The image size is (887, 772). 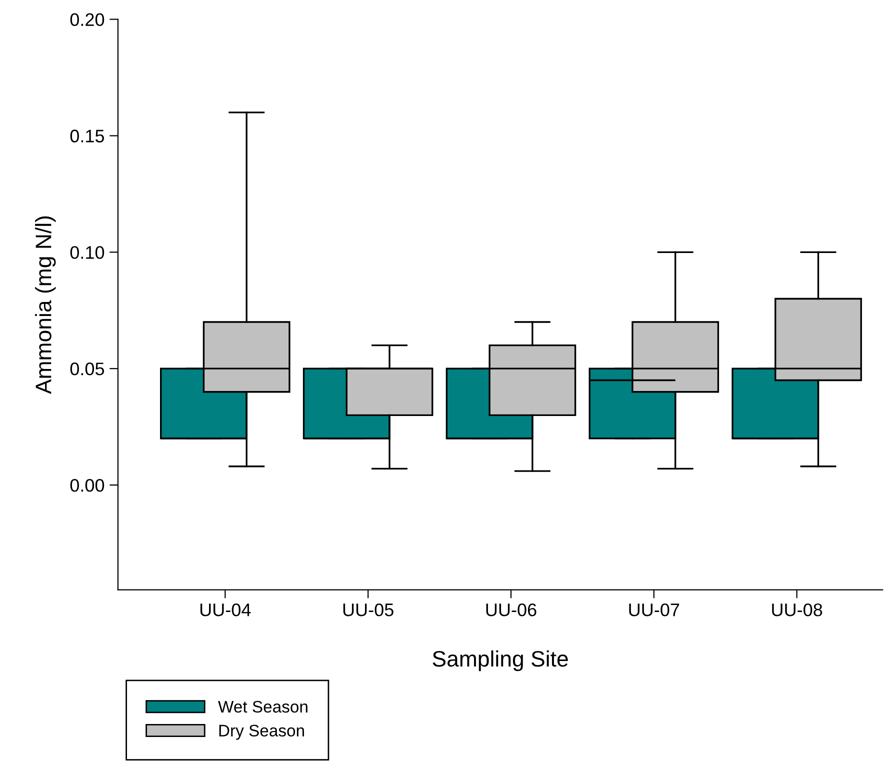 I want to click on x-tick-label: UU-04, so click(x=225, y=609).